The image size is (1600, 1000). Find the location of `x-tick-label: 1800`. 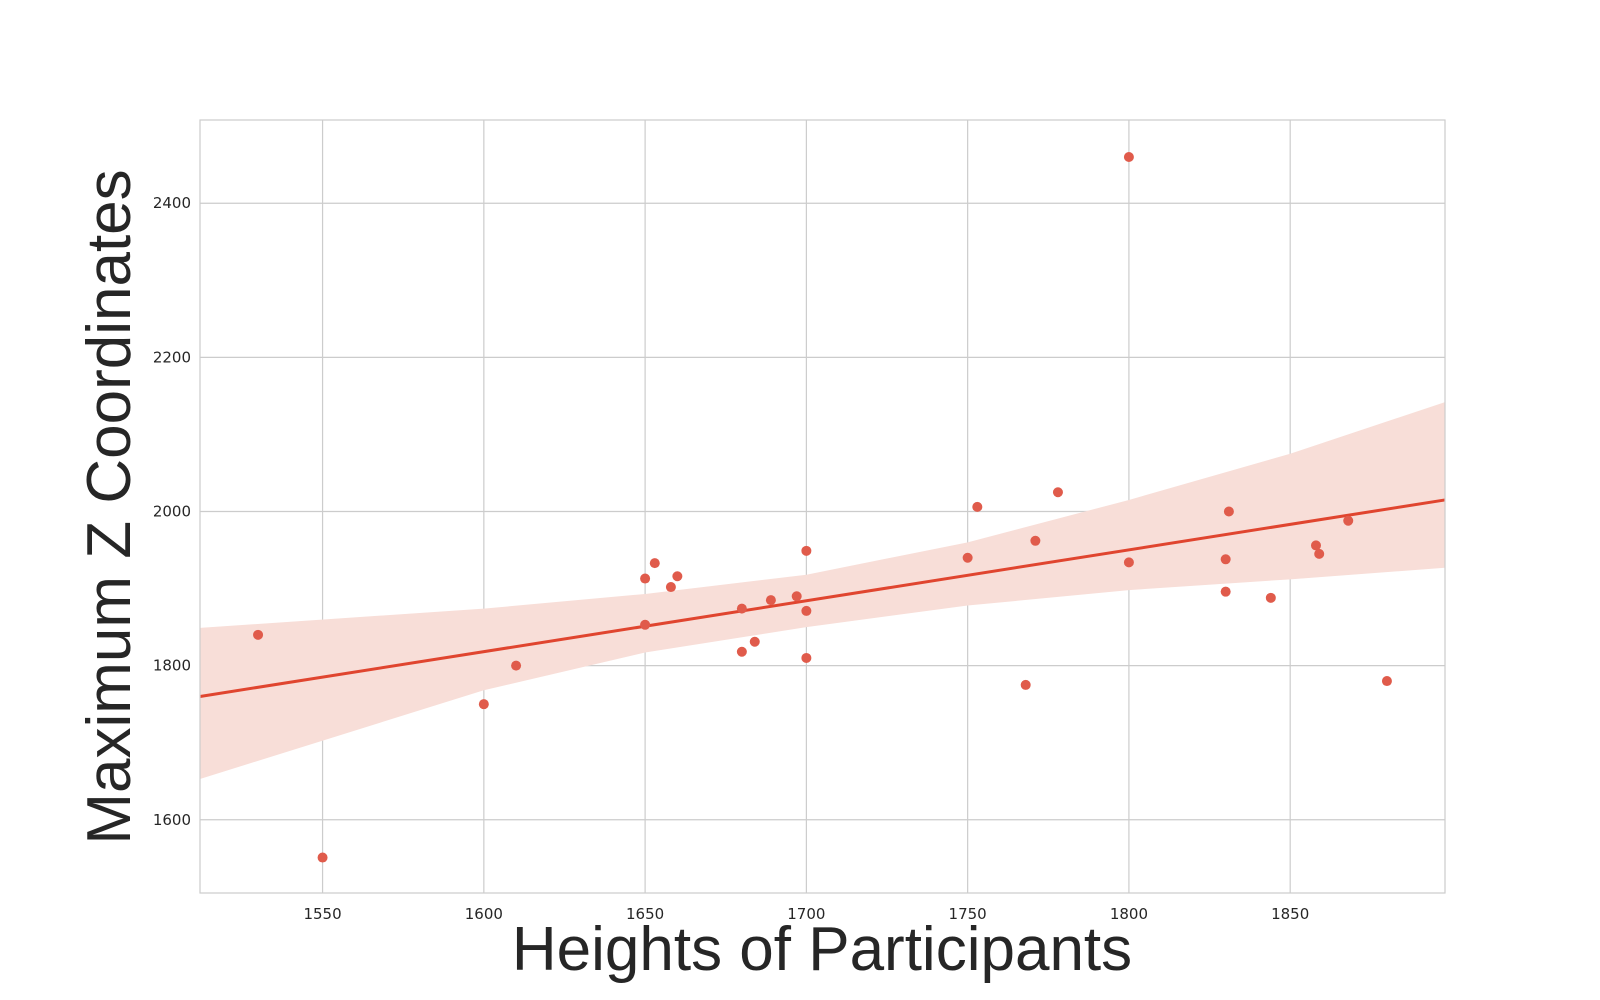

x-tick-label: 1800 is located at coordinates (1129, 914).